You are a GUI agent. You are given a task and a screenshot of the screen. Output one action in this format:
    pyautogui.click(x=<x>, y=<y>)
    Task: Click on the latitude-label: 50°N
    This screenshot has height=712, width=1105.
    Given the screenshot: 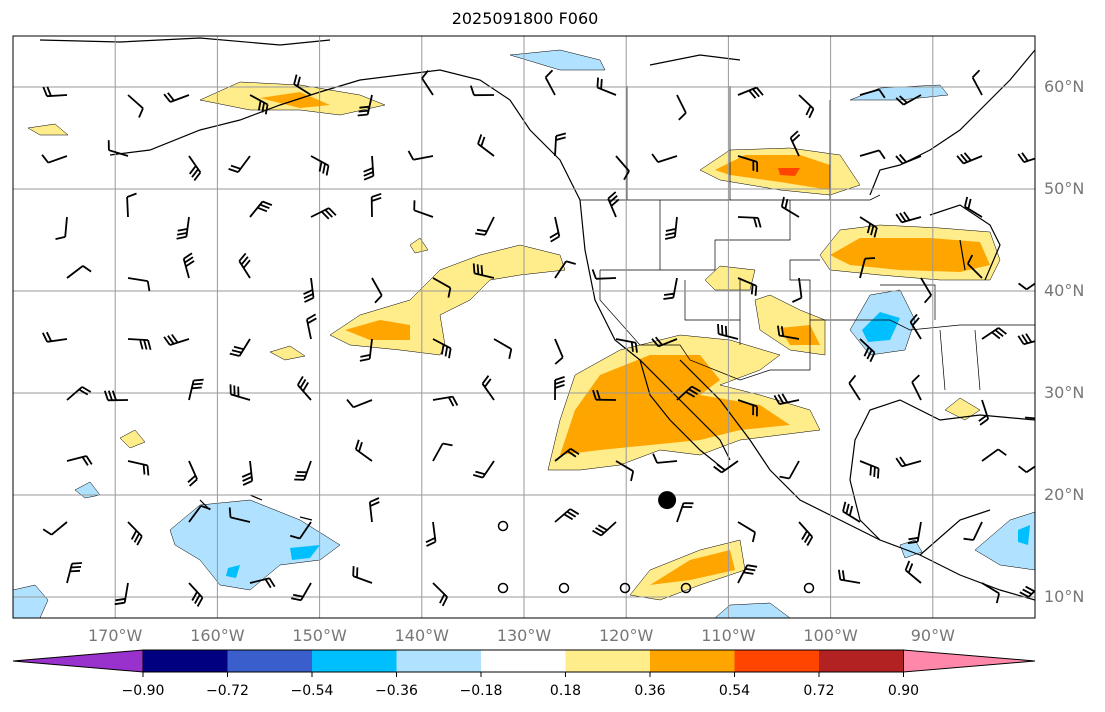 What is the action you would take?
    pyautogui.click(x=1064, y=188)
    